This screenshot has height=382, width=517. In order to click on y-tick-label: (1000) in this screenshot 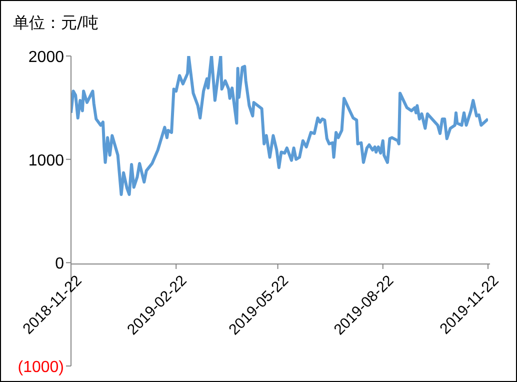, I will do `click(41, 367)`.